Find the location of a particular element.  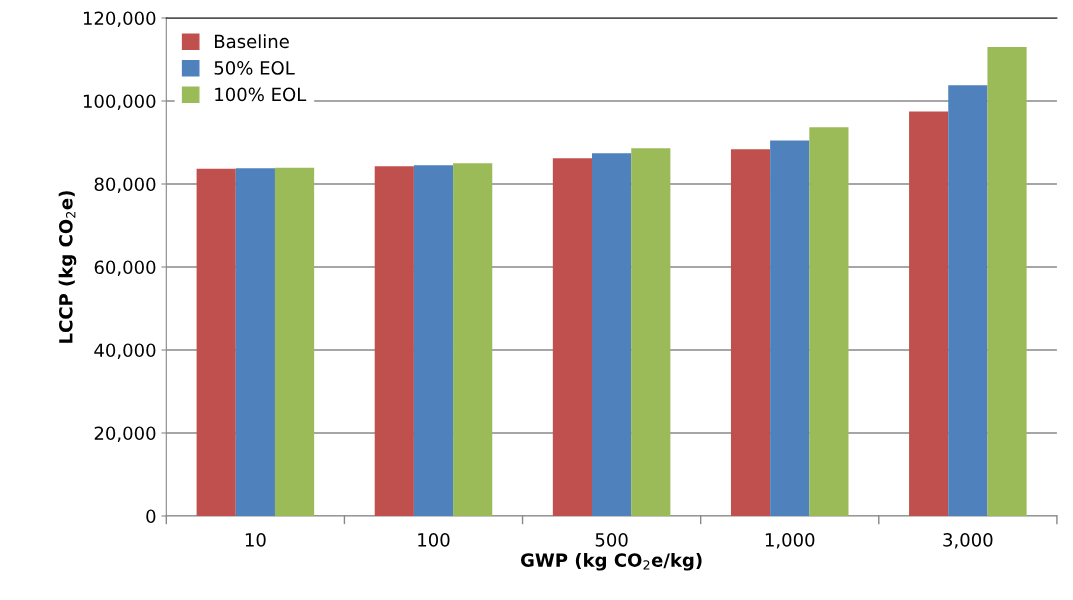

x-tick-label: 1,000 is located at coordinates (790, 540).